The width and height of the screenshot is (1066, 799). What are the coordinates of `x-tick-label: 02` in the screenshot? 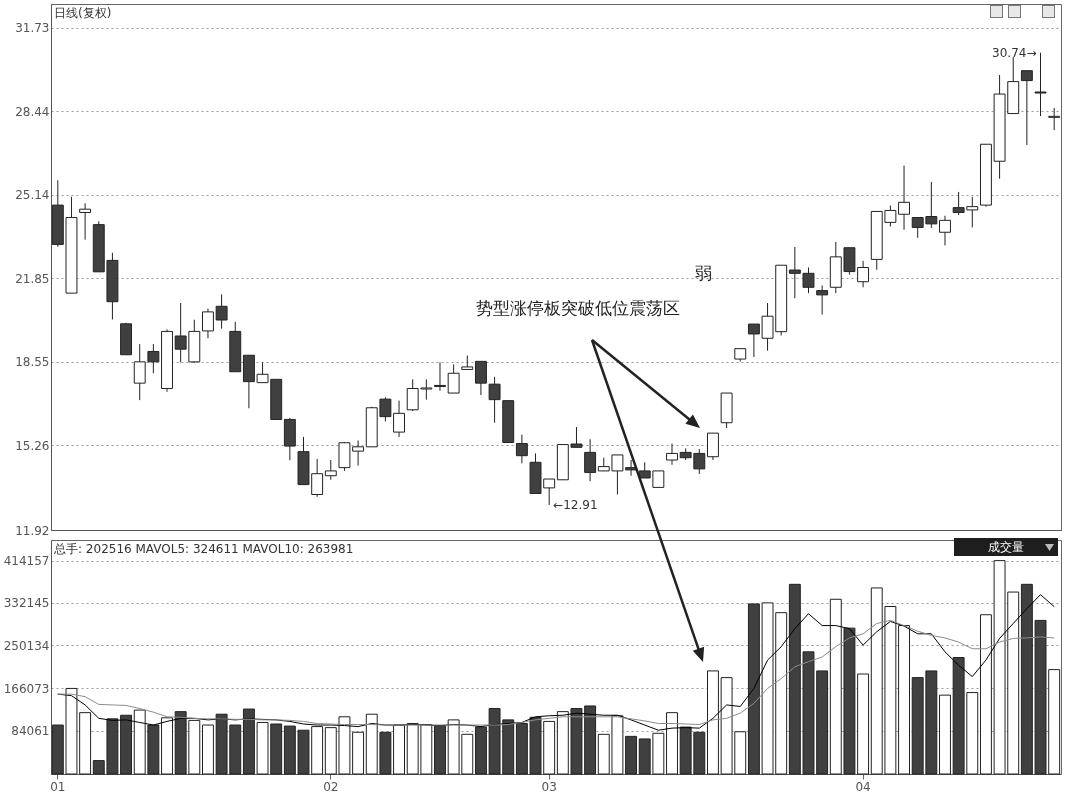 It's located at (331, 786).